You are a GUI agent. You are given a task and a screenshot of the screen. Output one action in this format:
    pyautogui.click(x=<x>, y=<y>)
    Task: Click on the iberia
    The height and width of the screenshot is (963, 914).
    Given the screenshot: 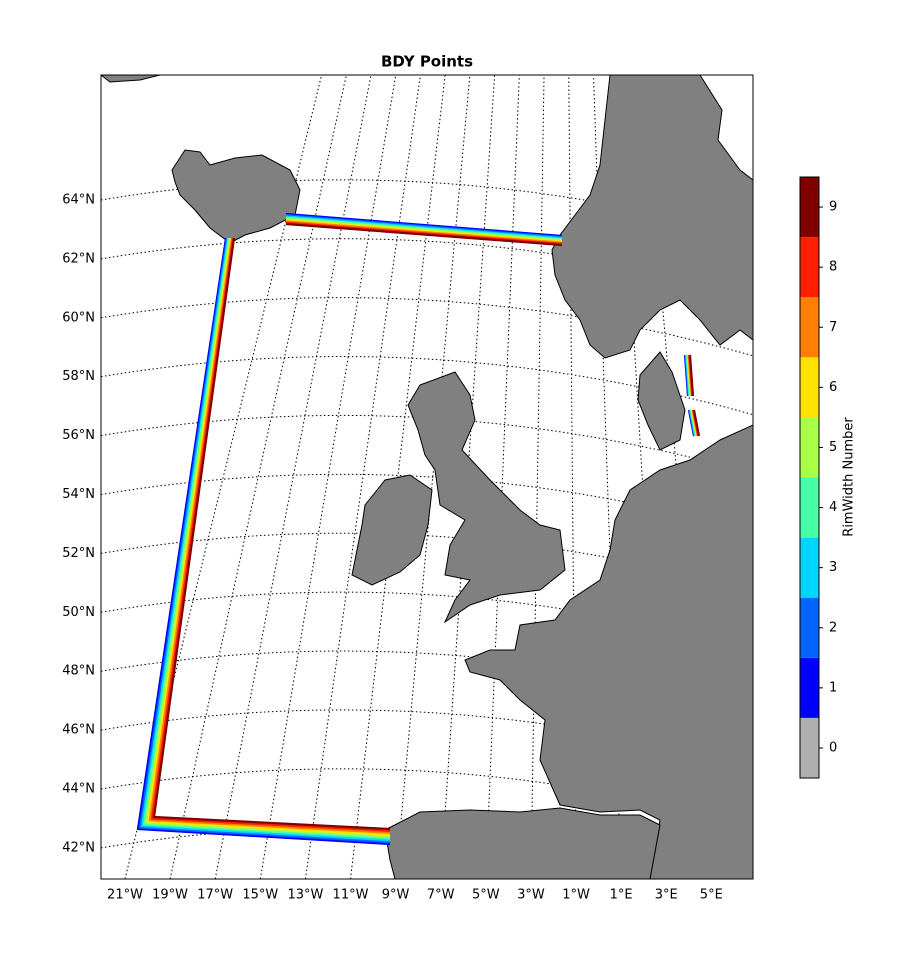 What is the action you would take?
    pyautogui.click(x=522, y=843)
    